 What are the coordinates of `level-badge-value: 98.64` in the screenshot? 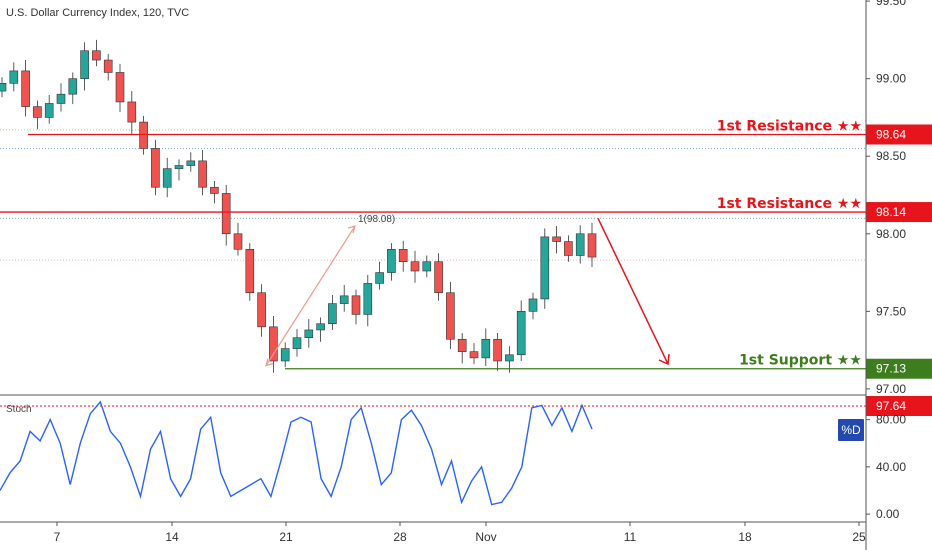 It's located at (891, 135).